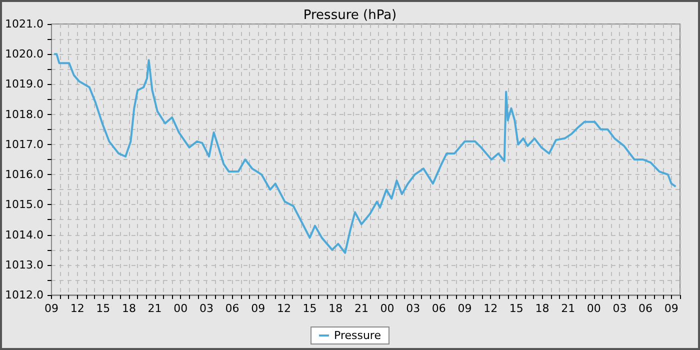 This screenshot has height=350, width=700. I want to click on y-tick-label: 1014.0, so click(24, 235).